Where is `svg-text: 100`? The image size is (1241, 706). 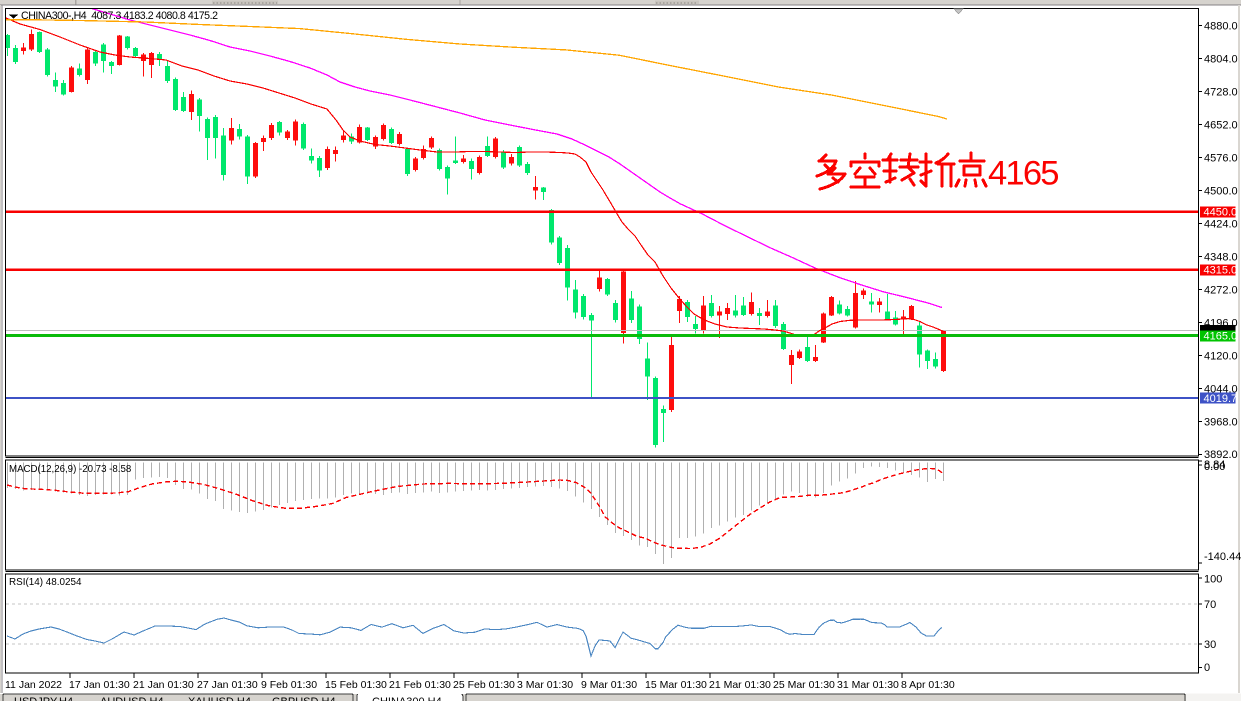
svg-text: 100 is located at coordinates (1213, 580).